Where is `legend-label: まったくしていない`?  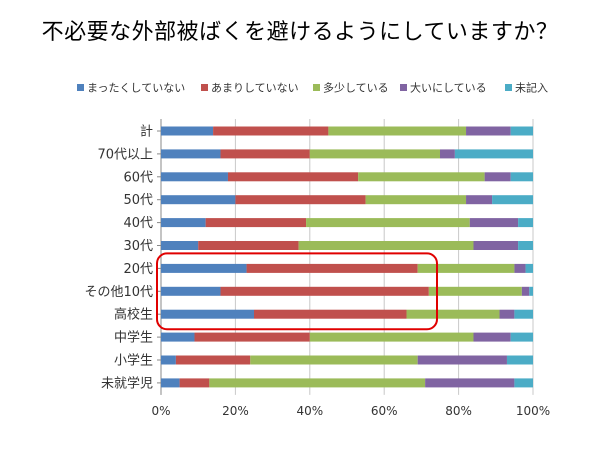 legend-label: まったくしていない is located at coordinates (136, 88).